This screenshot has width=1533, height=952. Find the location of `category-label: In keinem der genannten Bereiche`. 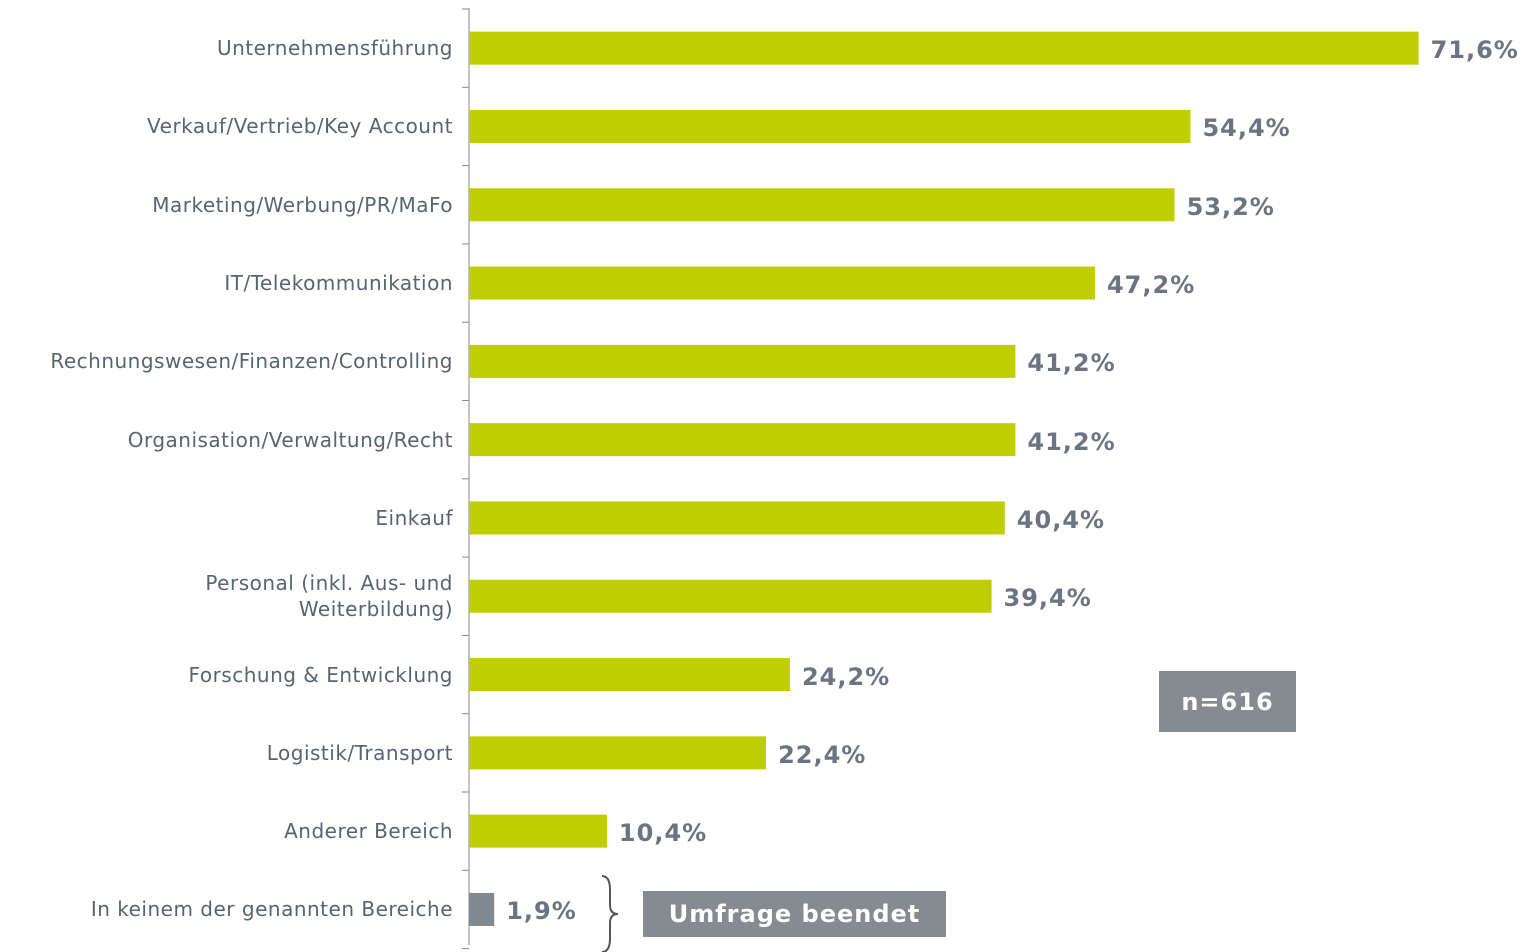

category-label: In keinem der genannten Bereiche is located at coordinates (271, 909).